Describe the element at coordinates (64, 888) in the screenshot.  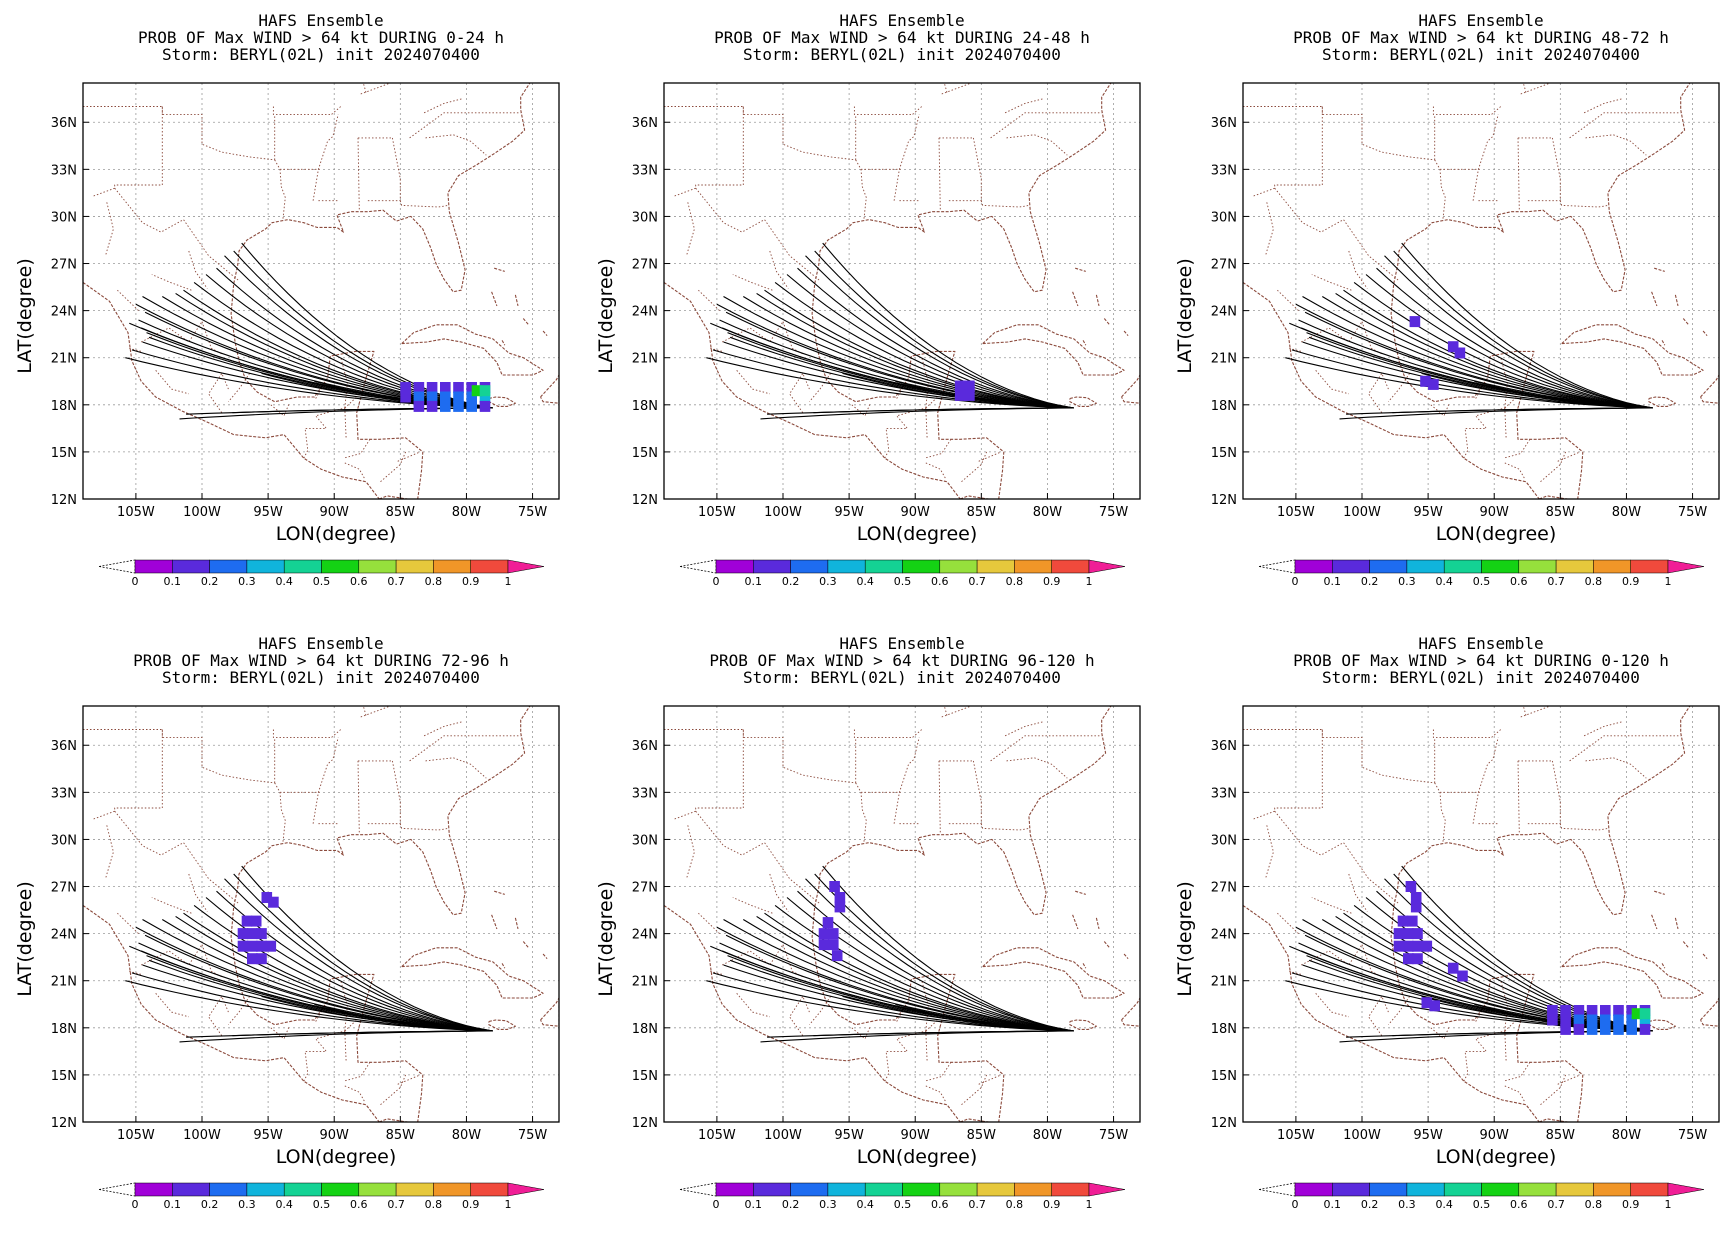
I see `lat-tick-label: 27N` at that location.